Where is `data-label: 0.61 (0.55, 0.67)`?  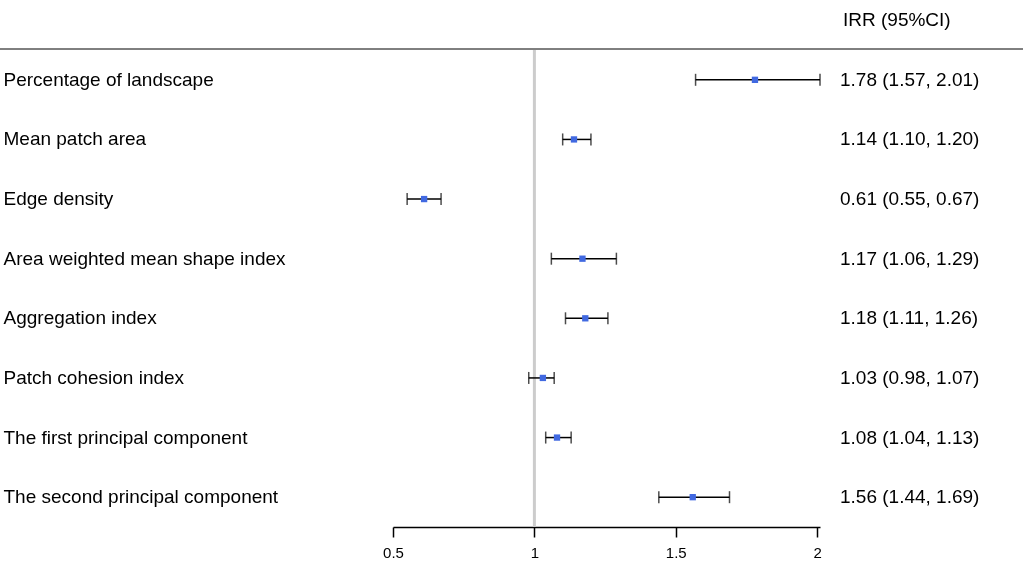
data-label: 0.61 (0.55, 0.67) is located at coordinates (910, 199).